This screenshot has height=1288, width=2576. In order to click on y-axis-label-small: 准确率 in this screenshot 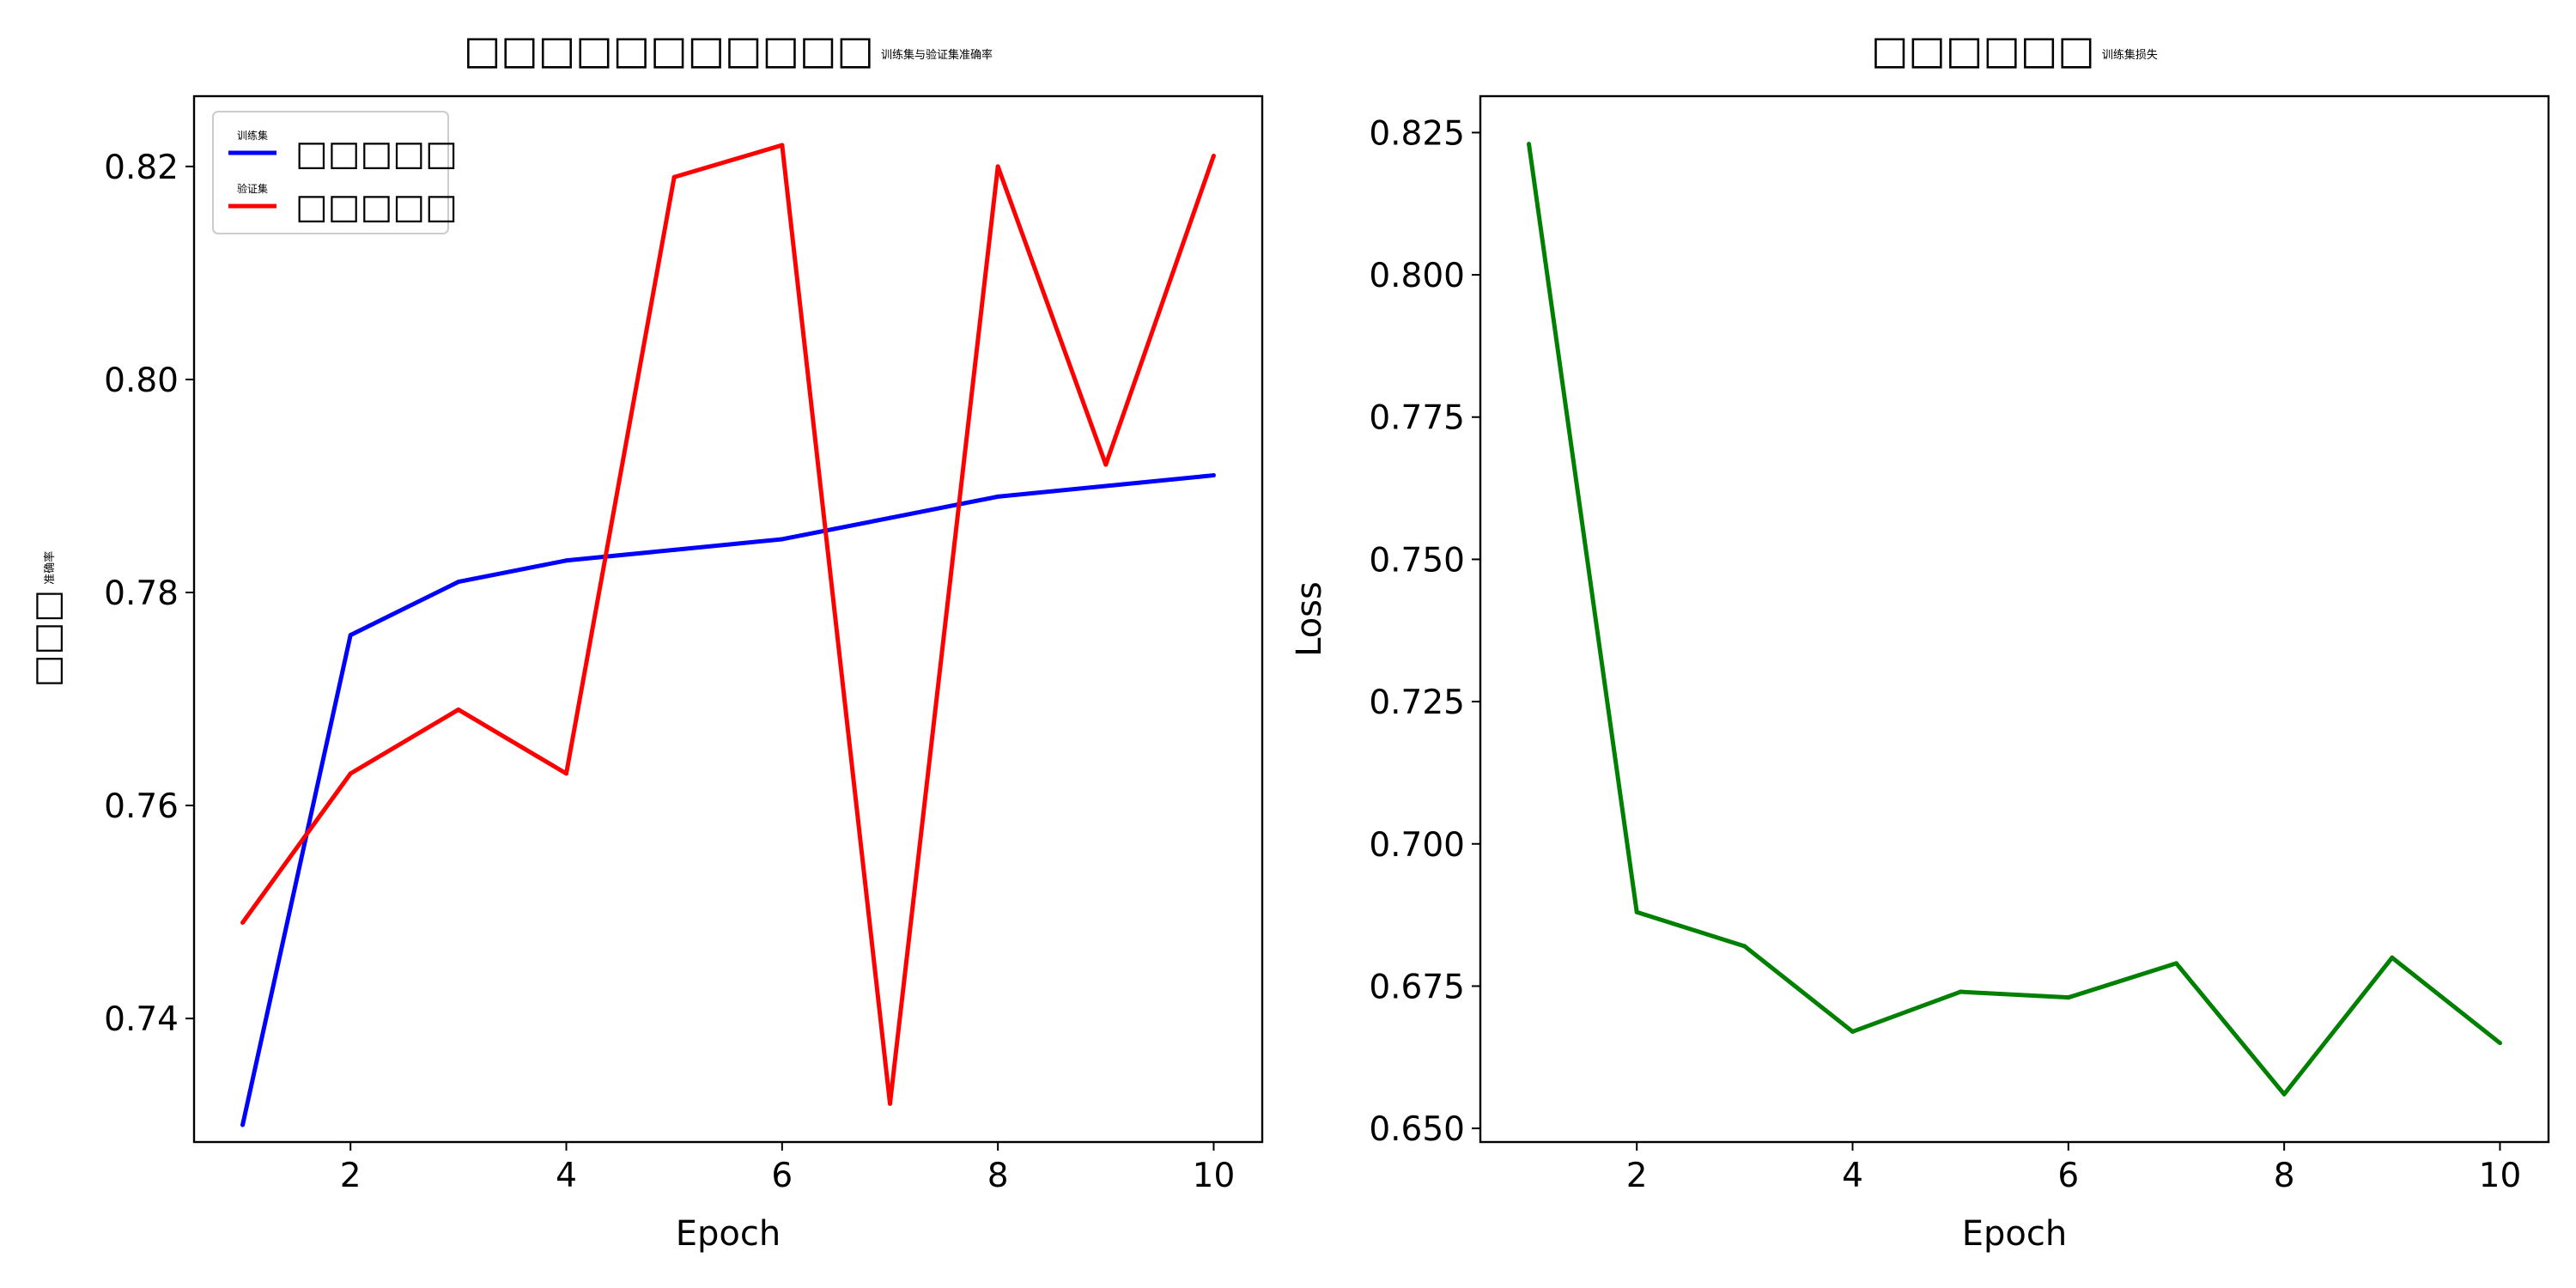, I will do `click(50, 568)`.